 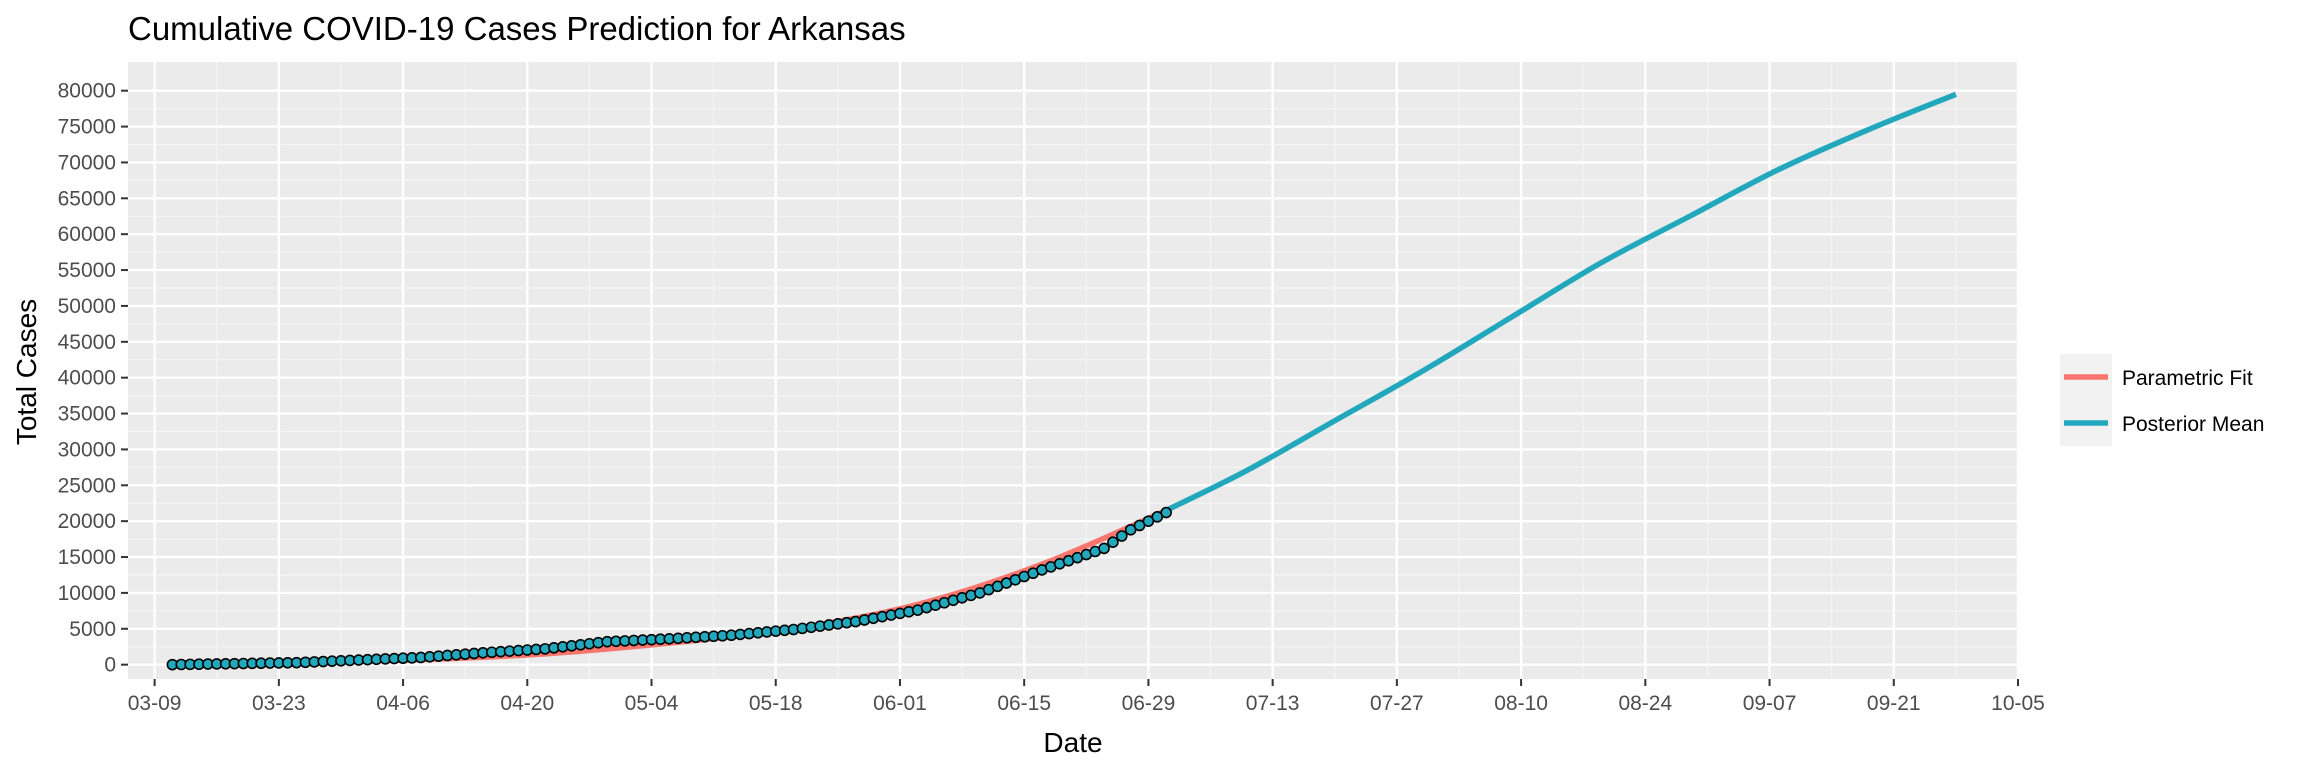 I want to click on y-tick-label: 25000, so click(x=87, y=485).